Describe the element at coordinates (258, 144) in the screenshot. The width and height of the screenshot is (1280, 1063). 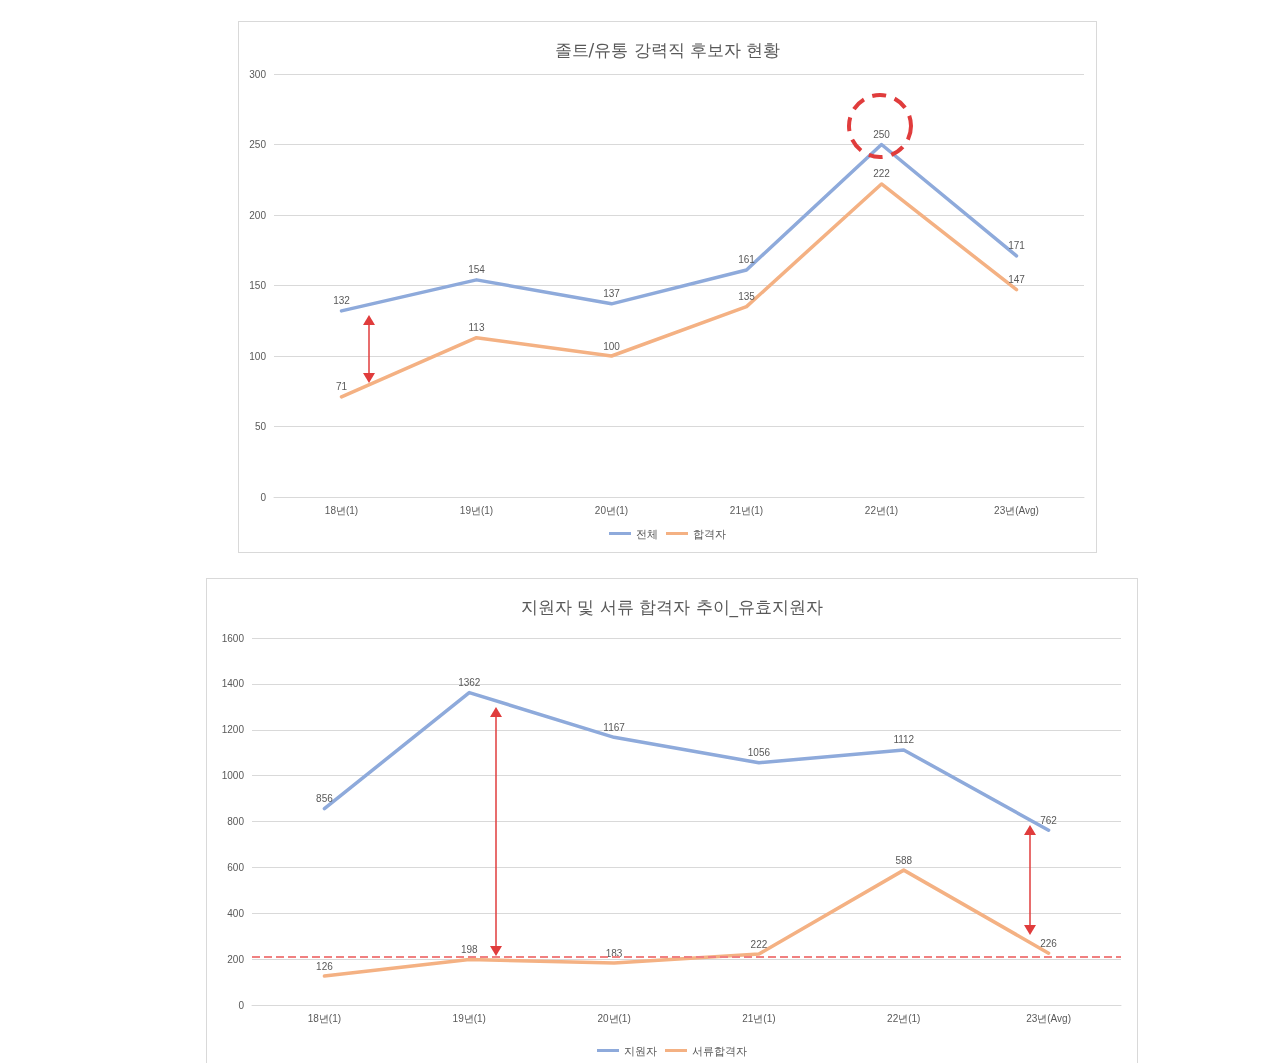
I see `y-tick-label: 250` at that location.